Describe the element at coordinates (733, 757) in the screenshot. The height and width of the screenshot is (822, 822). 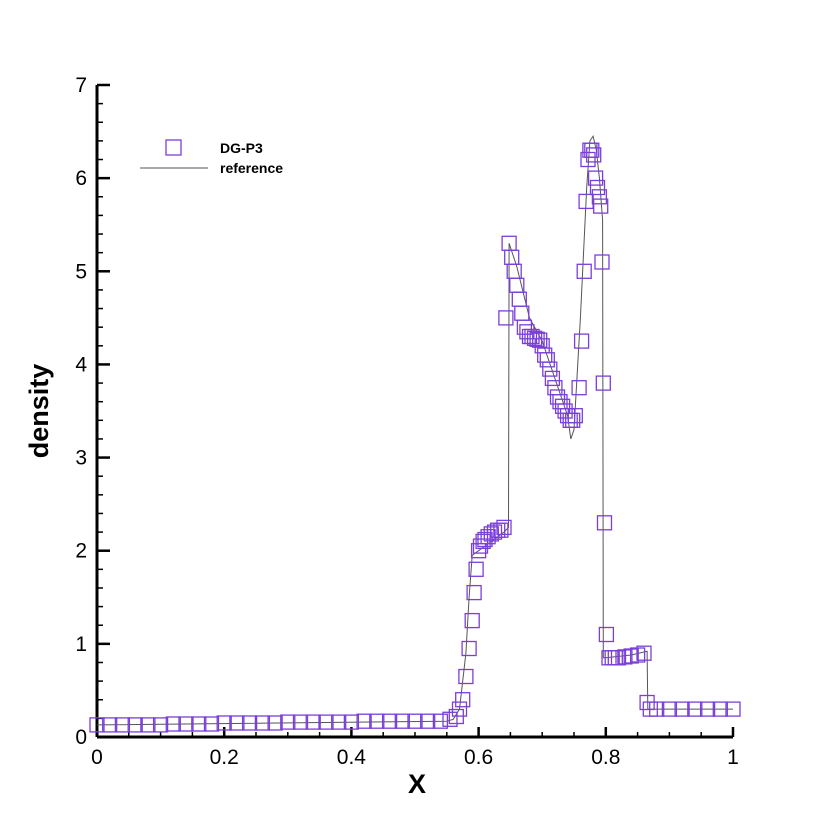
I see `x-tick-label: 1` at that location.